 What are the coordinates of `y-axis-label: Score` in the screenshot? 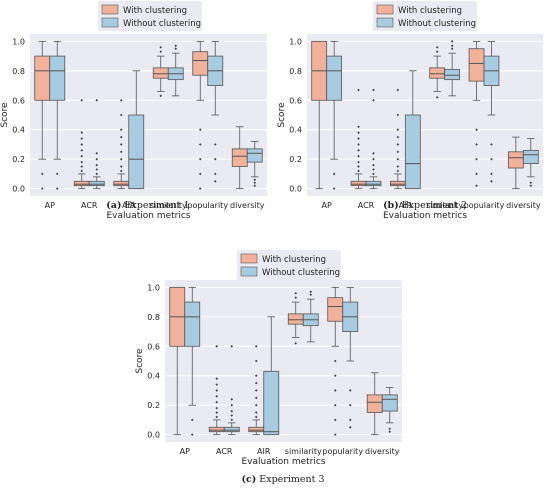 It's located at (282, 115).